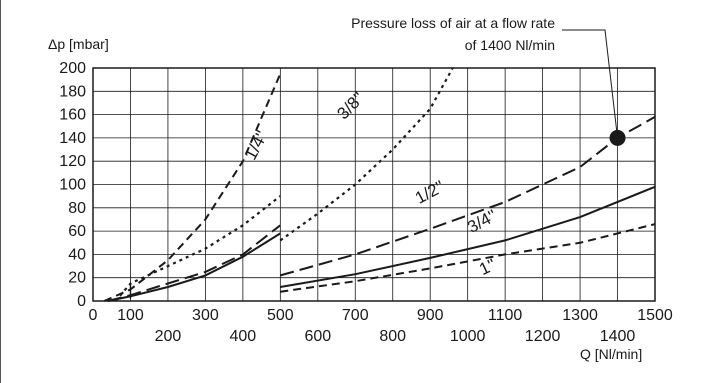  Describe the element at coordinates (256, 146) in the screenshot. I see `series-label-1: 1/4''` at that location.